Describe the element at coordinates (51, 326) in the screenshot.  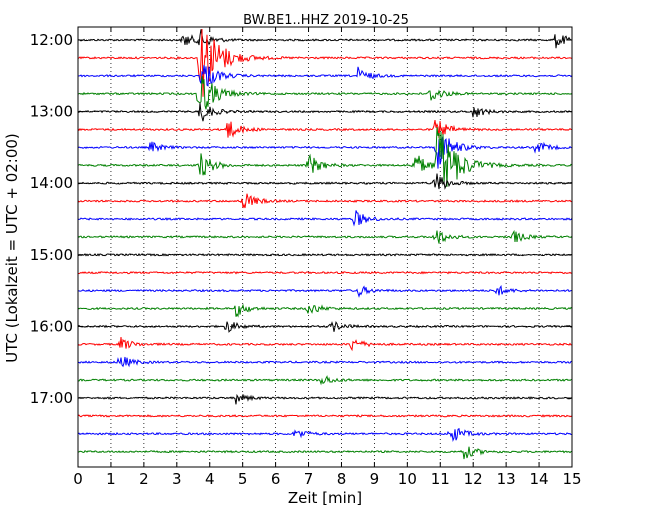
I see `y-tick-label: 16:00` at that location.